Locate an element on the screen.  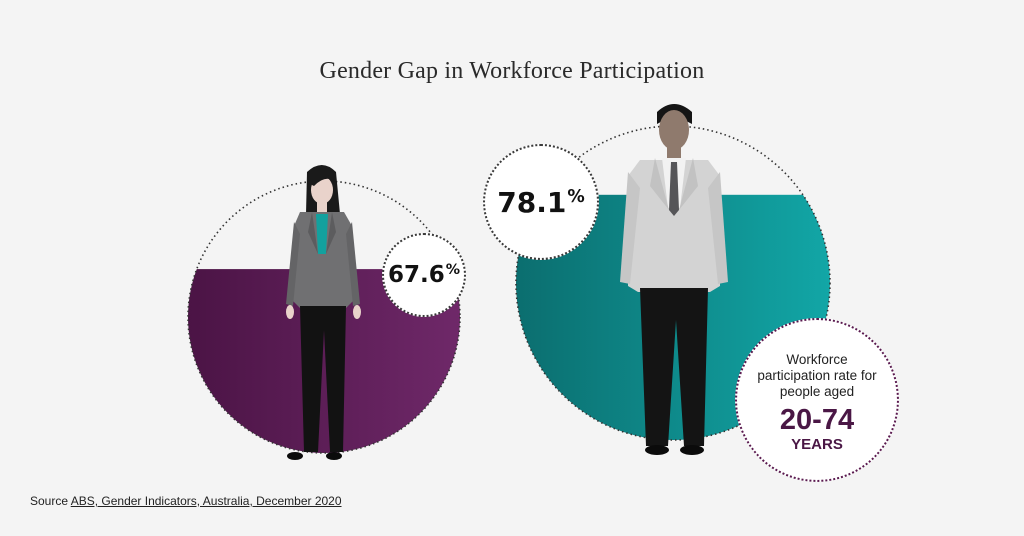
women-percentage-bubble: 67.6% is located at coordinates (424, 275).